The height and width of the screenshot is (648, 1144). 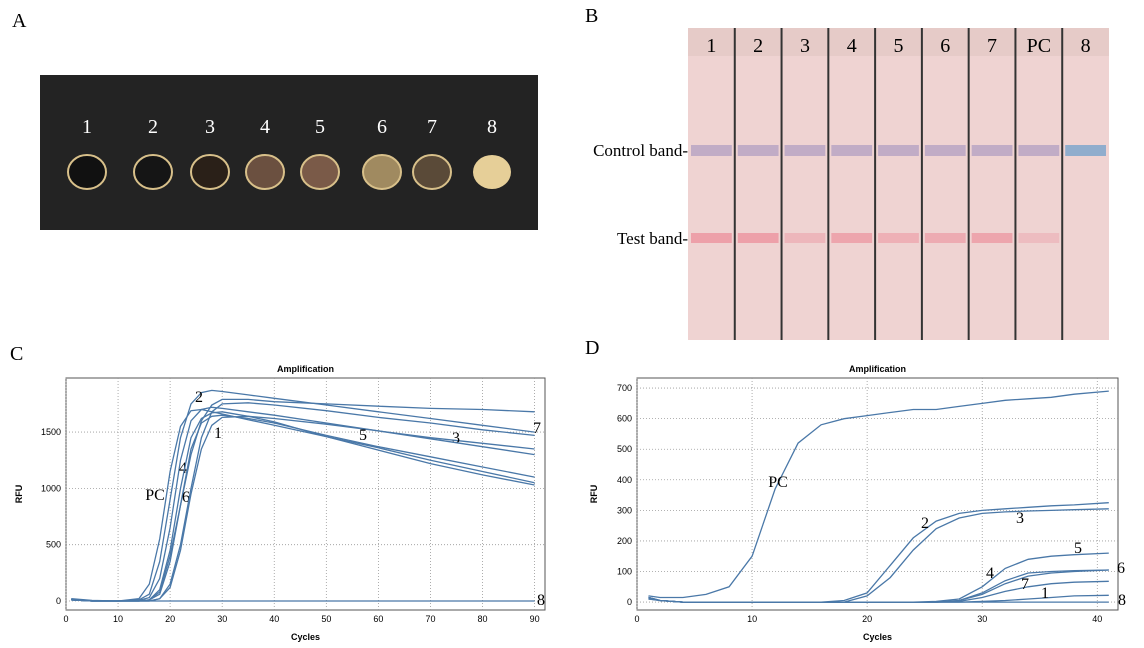 I want to click on panel-label: A, so click(x=19, y=21).